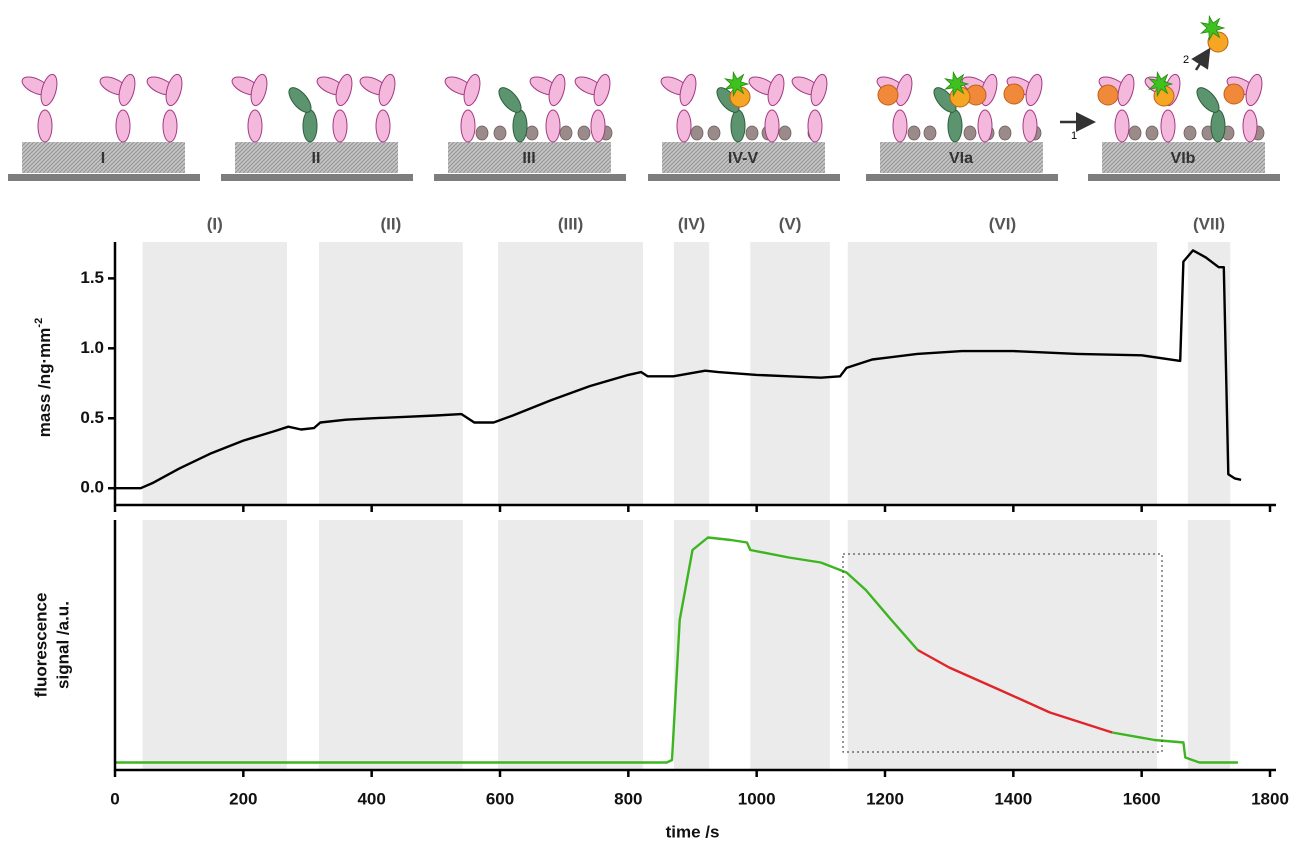 This screenshot has height=857, width=1312. What do you see at coordinates (114, 798) in the screenshot?
I see `x-tick-label: 0` at bounding box center [114, 798].